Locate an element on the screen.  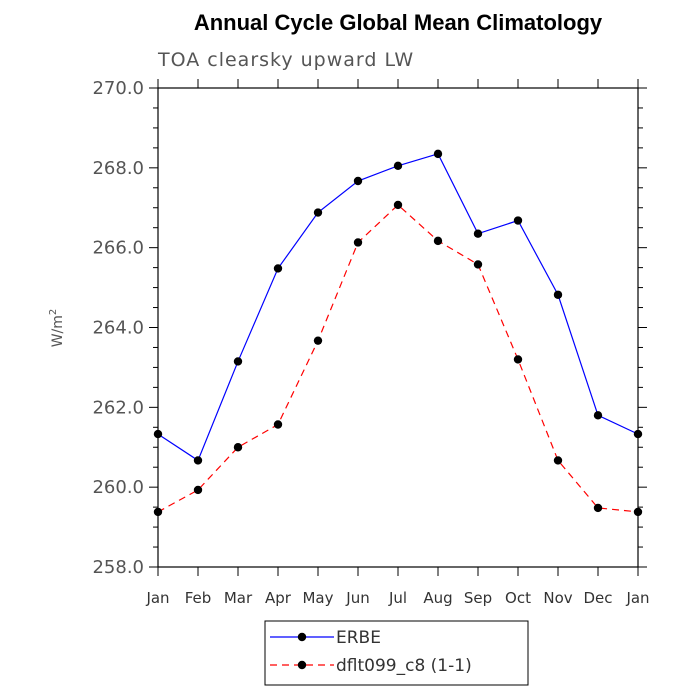
legend-erbe-label: ERBE is located at coordinates (358, 638).